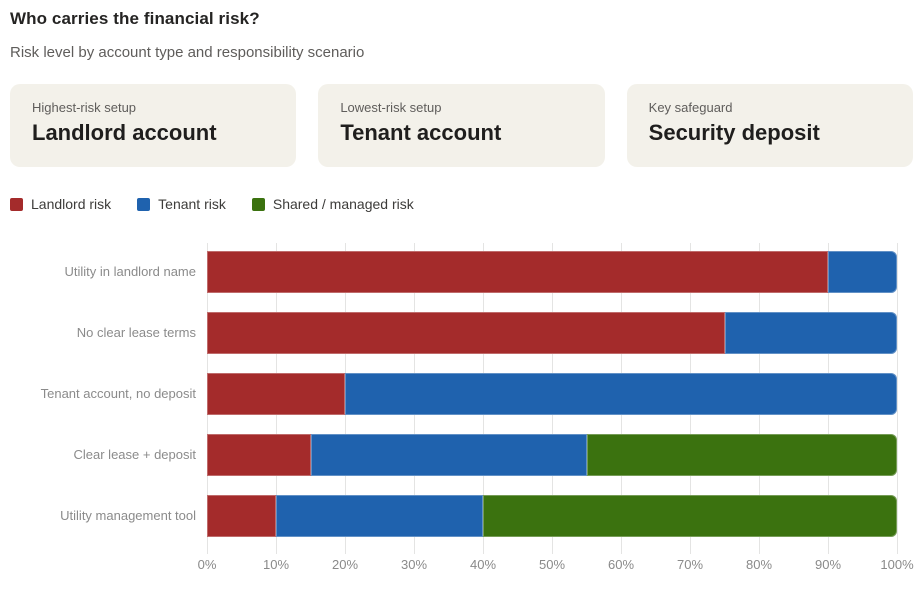 The width and height of the screenshot is (922, 594). I want to click on x-axis-tick-label: 60%, so click(621, 564).